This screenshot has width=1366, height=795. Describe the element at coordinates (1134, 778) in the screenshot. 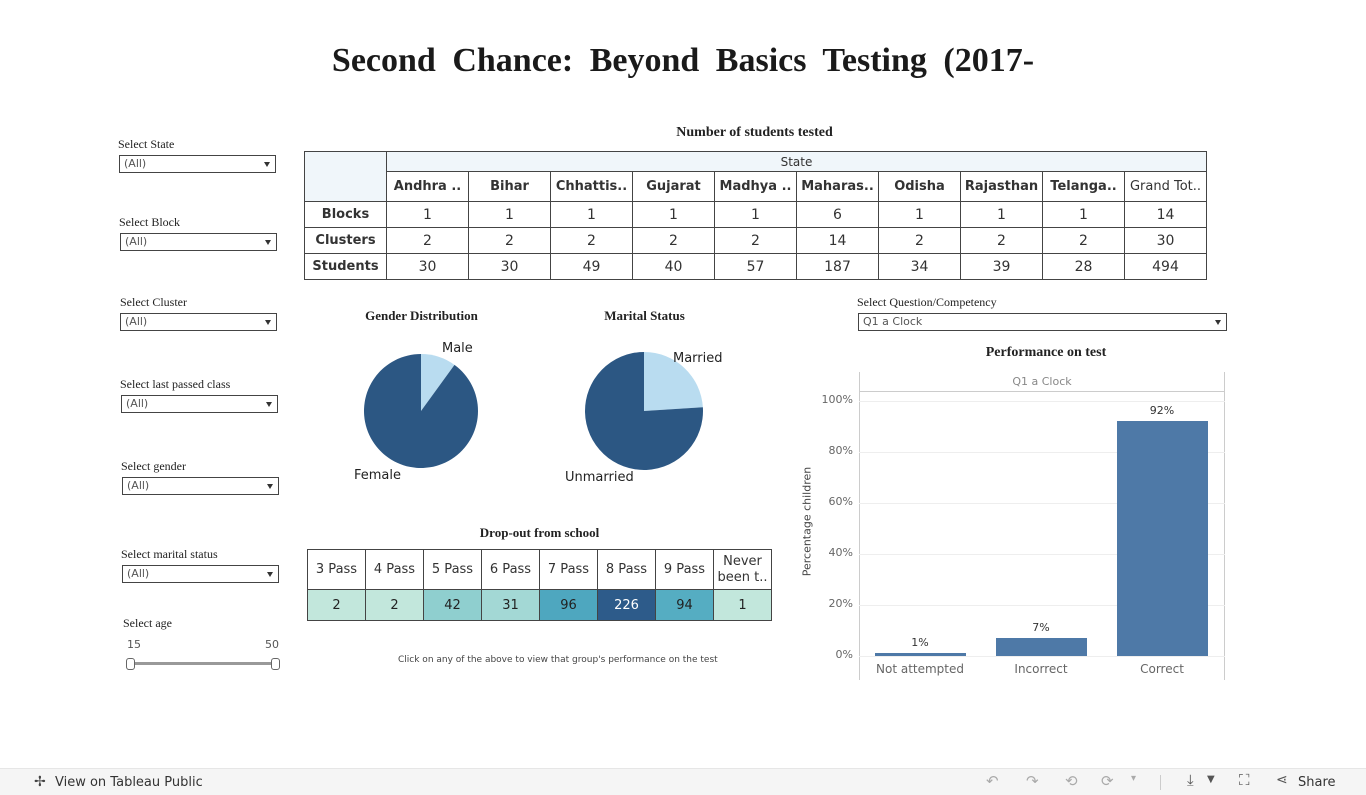

I see `pause-menu-icon: ▾` at that location.